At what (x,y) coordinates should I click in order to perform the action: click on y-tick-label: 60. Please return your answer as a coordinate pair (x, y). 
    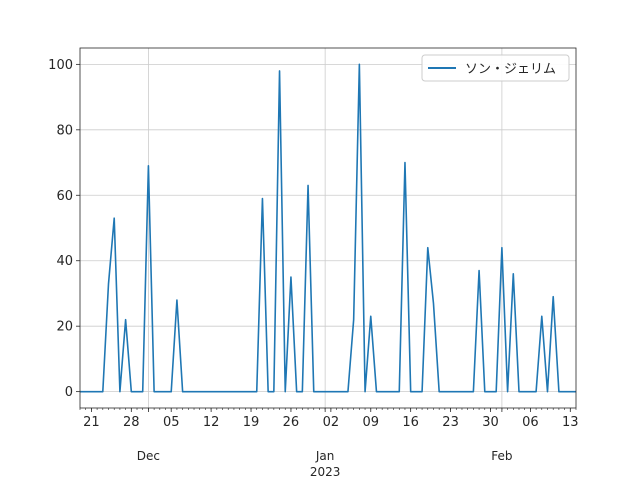
    Looking at the image, I should click on (64, 196).